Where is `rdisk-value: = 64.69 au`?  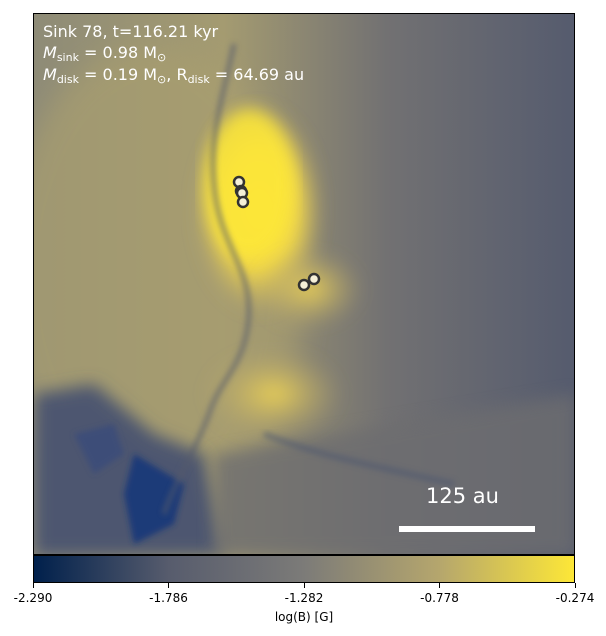 rdisk-value: = 64.69 au is located at coordinates (257, 74).